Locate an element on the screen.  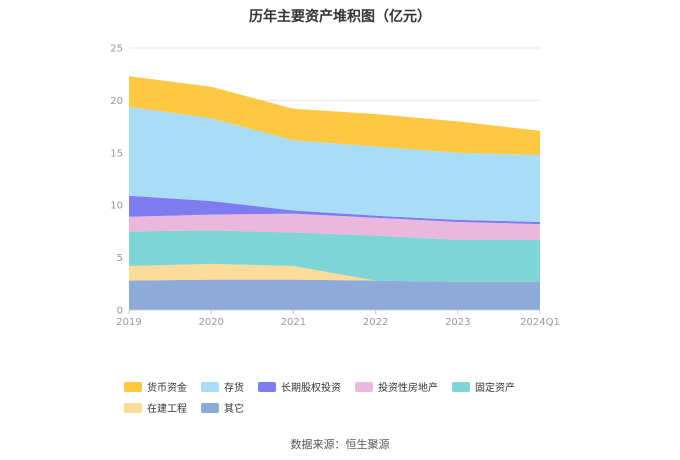
legend-item: 其它 is located at coordinates (222, 407).